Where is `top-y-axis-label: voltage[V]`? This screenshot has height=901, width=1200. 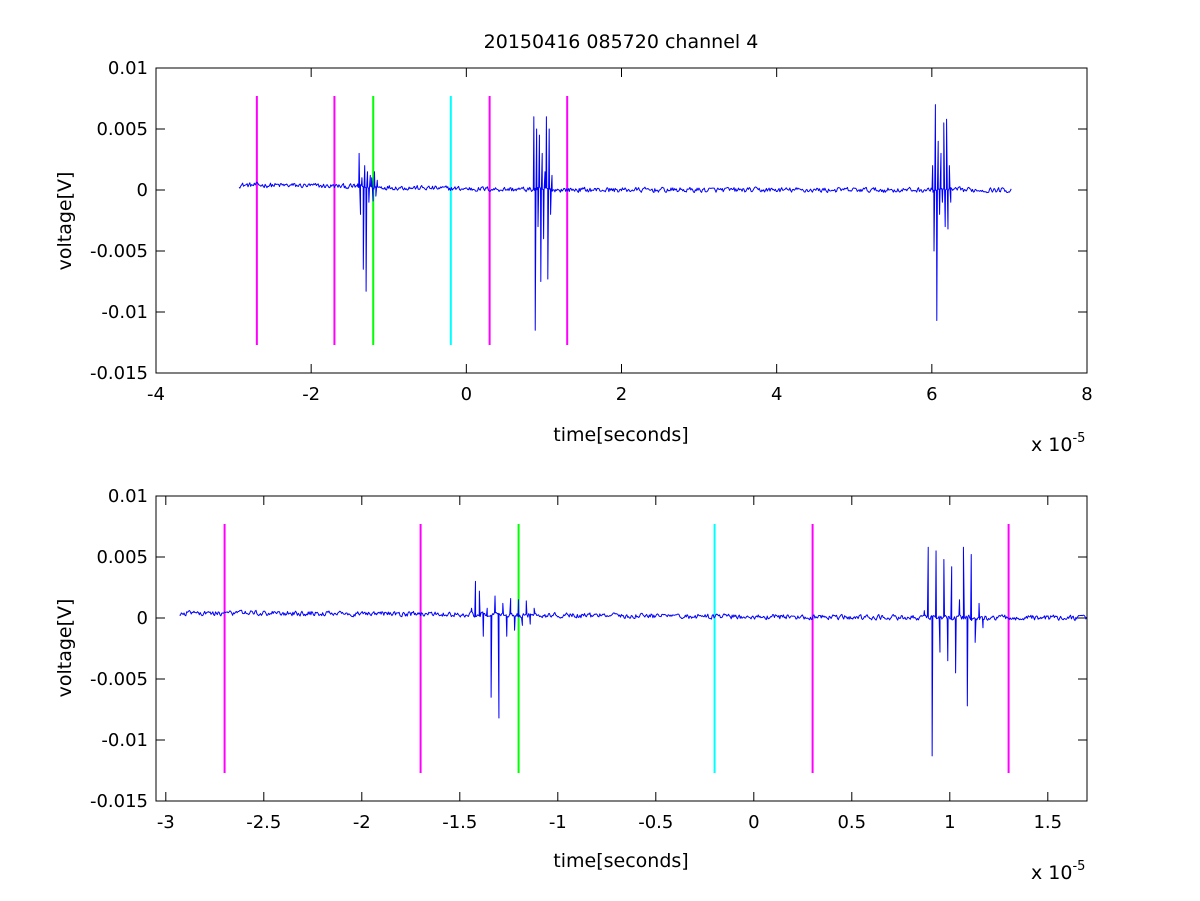 top-y-axis-label: voltage[V] is located at coordinates (65, 221).